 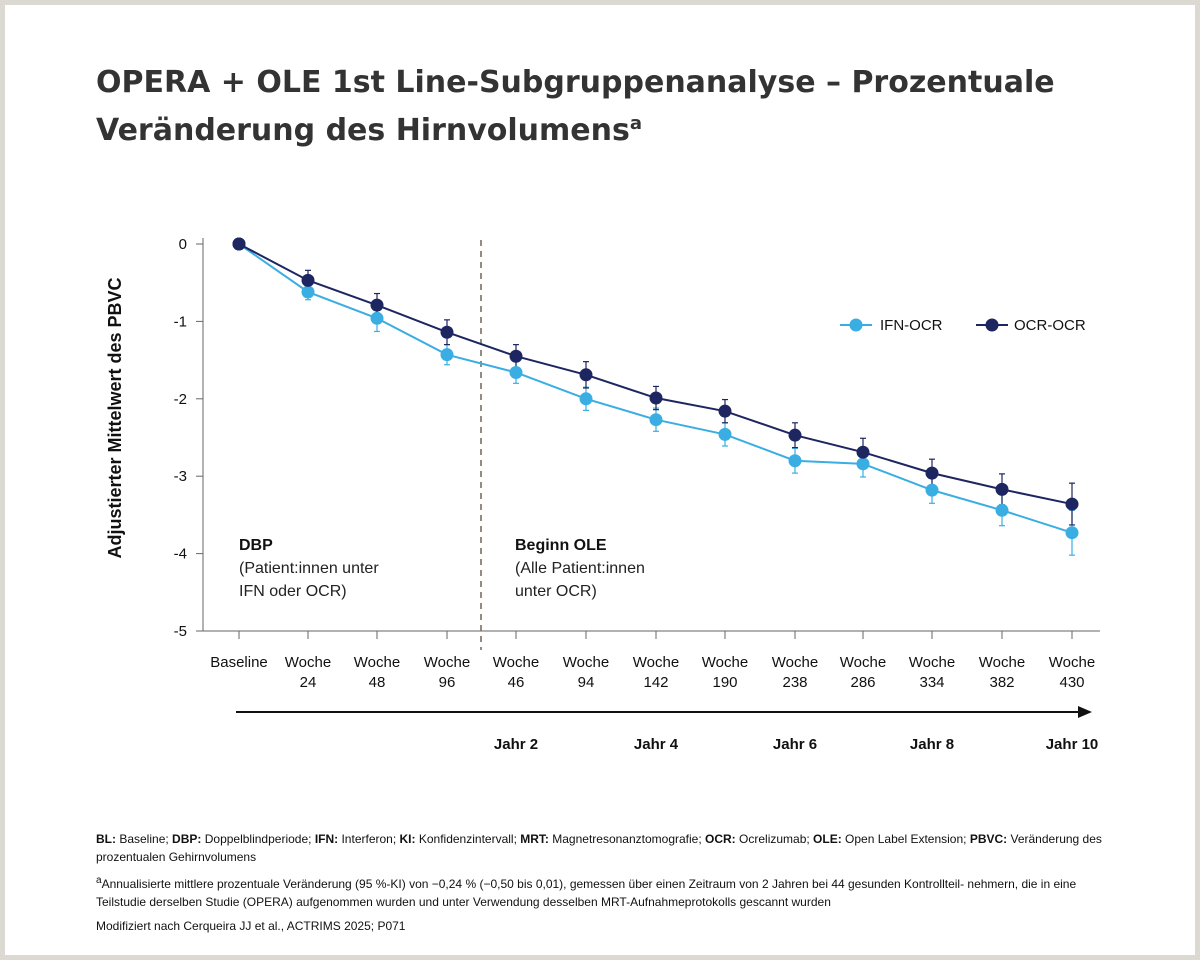 What do you see at coordinates (293, 591) in the screenshot?
I see `dbp-annotation-line: IFN oder OCR)` at bounding box center [293, 591].